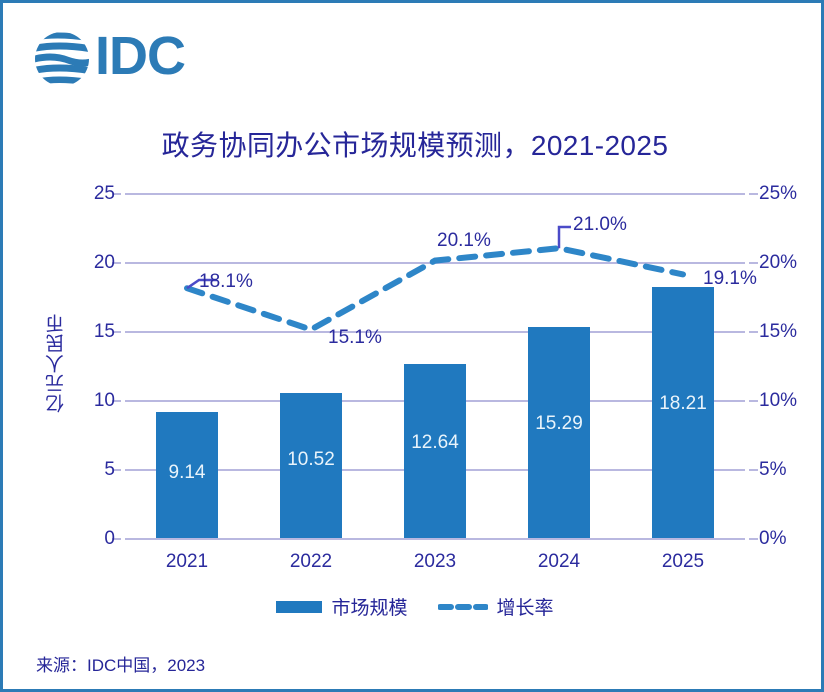 Image resolution: width=824 pixels, height=692 pixels. What do you see at coordinates (187, 472) in the screenshot?
I see `bar-value-label: 9.14` at bounding box center [187, 472].